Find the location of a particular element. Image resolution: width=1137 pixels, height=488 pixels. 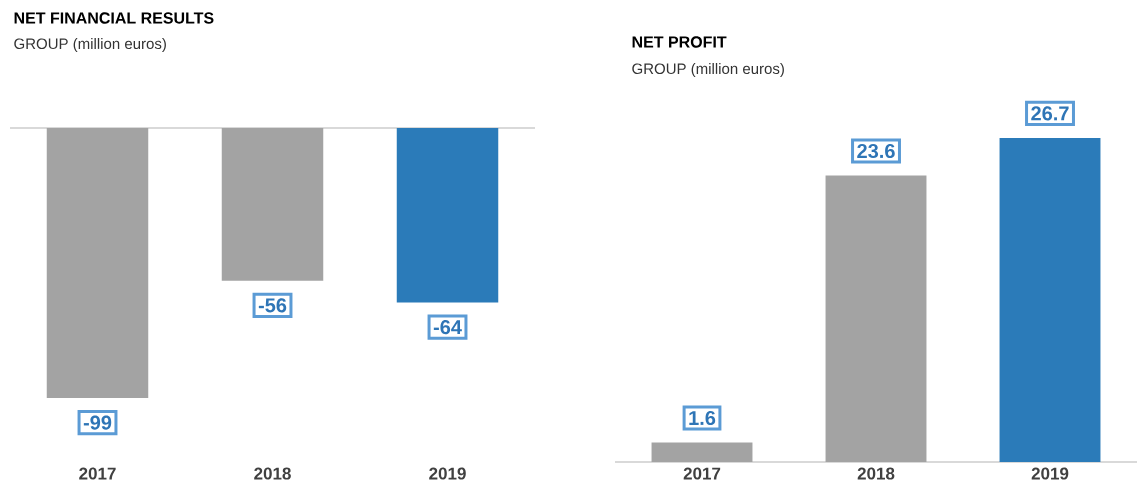

data-label: -64 is located at coordinates (447, 327).